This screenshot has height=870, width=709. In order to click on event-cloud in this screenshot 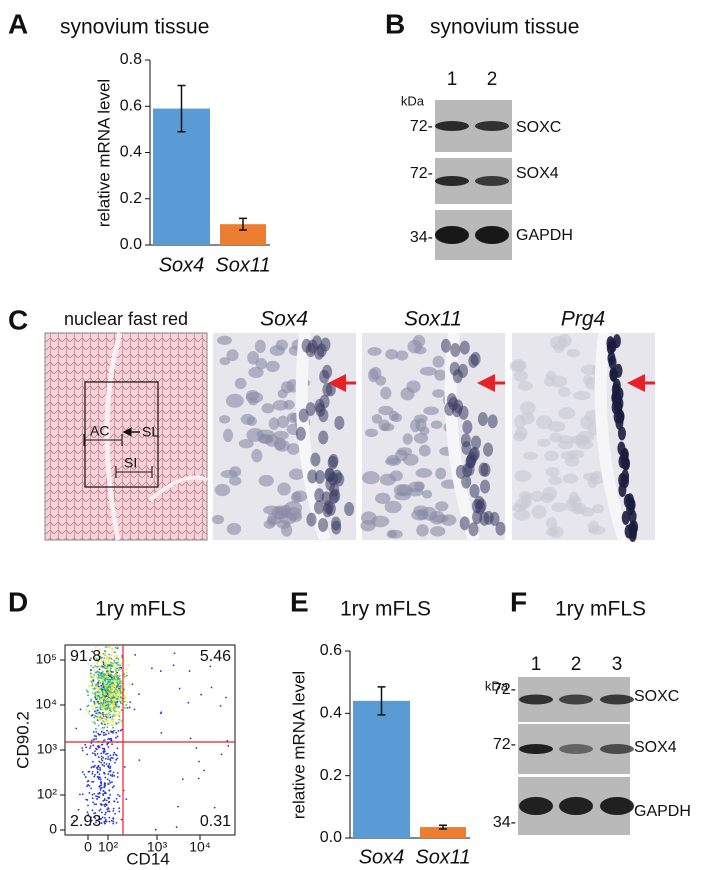, I will do `click(151, 738)`.